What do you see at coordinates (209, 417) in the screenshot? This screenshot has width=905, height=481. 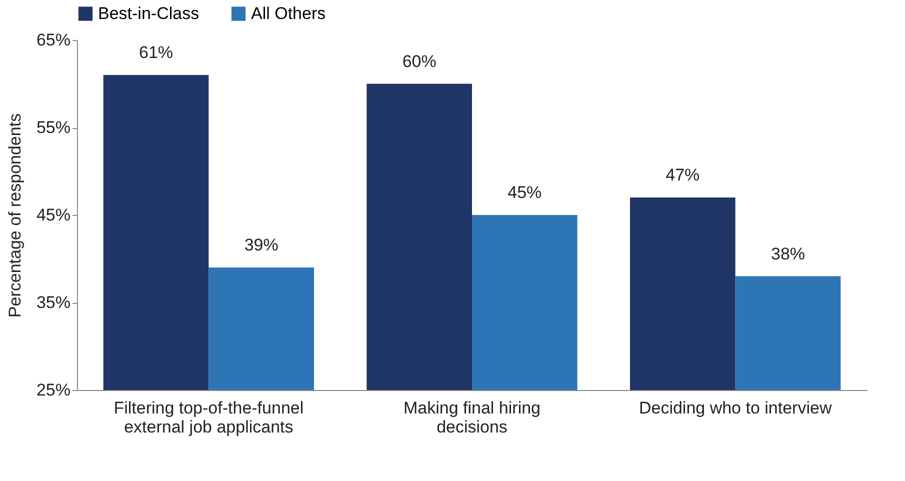 I see `x-tick-label: Filtering top-of-the-funnel external job applicants` at bounding box center [209, 417].